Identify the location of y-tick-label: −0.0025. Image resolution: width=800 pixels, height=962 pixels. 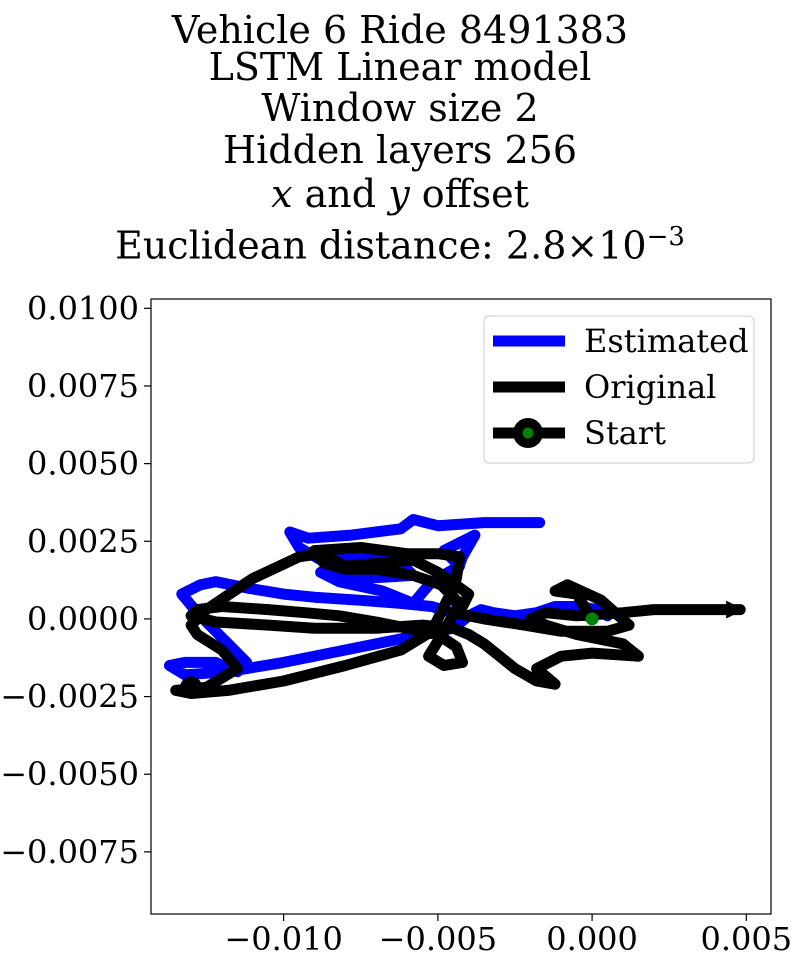
(69, 697).